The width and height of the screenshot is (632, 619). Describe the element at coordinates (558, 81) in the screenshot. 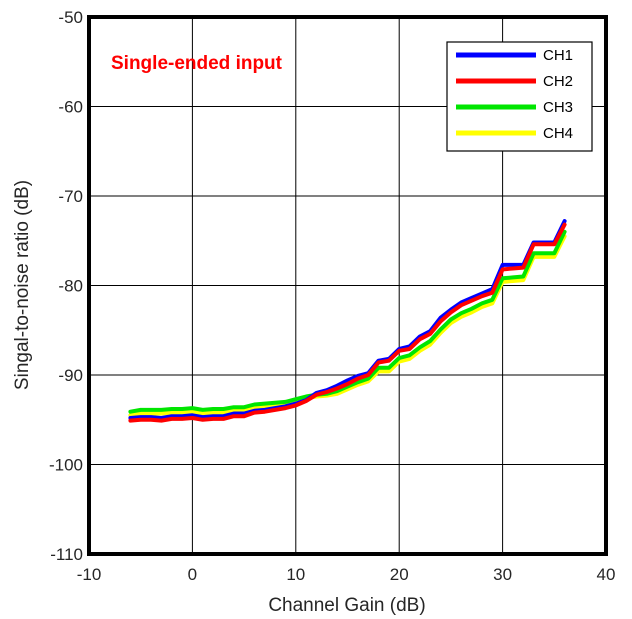

I see `legend-label-ch2: CH2` at that location.